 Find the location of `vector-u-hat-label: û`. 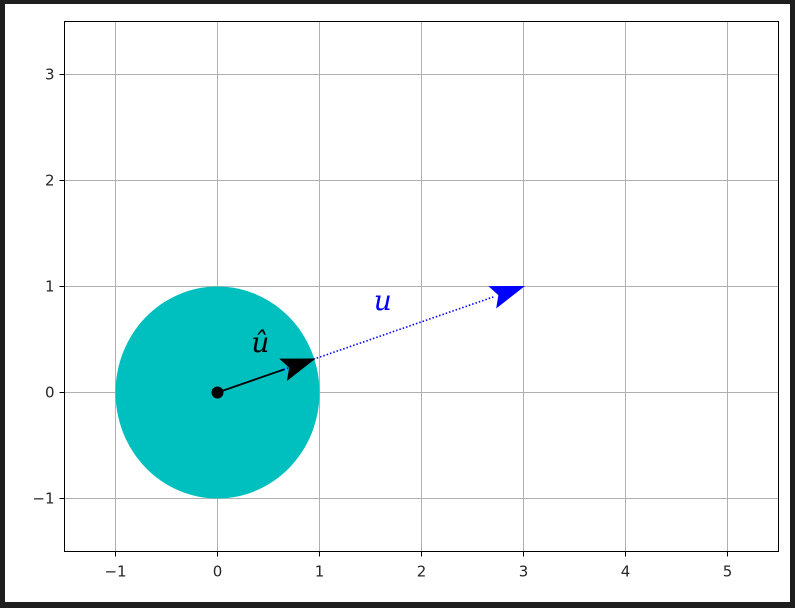

vector-u-hat-label: û is located at coordinates (260, 342).